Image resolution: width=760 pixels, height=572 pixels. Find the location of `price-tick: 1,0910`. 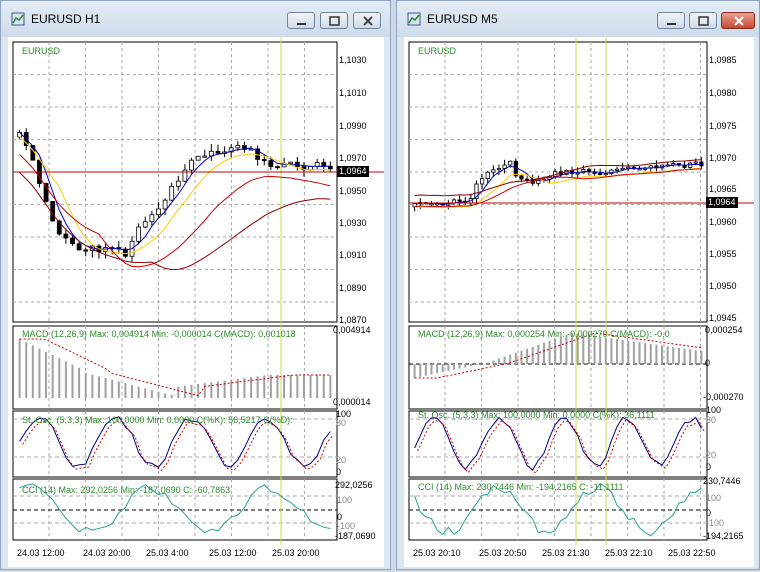

price-tick: 1,0910 is located at coordinates (353, 255).